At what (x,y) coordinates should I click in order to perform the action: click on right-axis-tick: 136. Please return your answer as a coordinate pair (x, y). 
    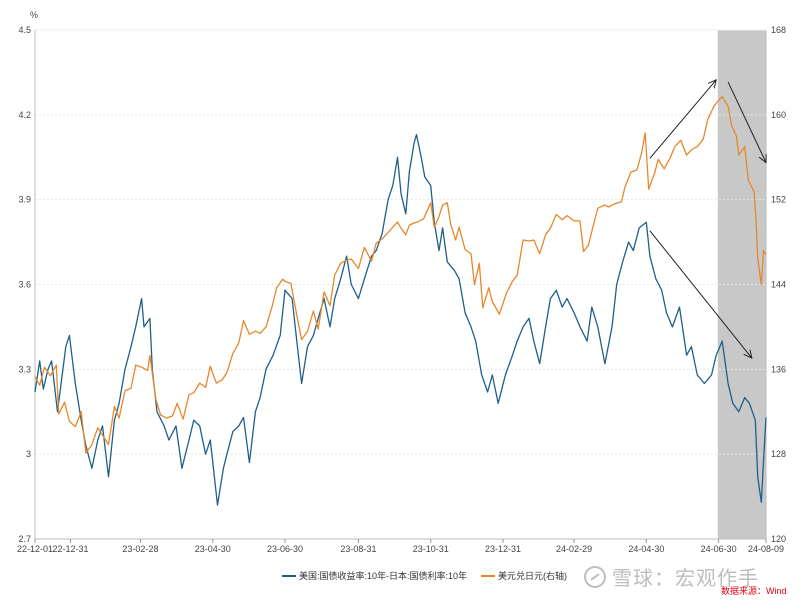
    Looking at the image, I should click on (778, 369).